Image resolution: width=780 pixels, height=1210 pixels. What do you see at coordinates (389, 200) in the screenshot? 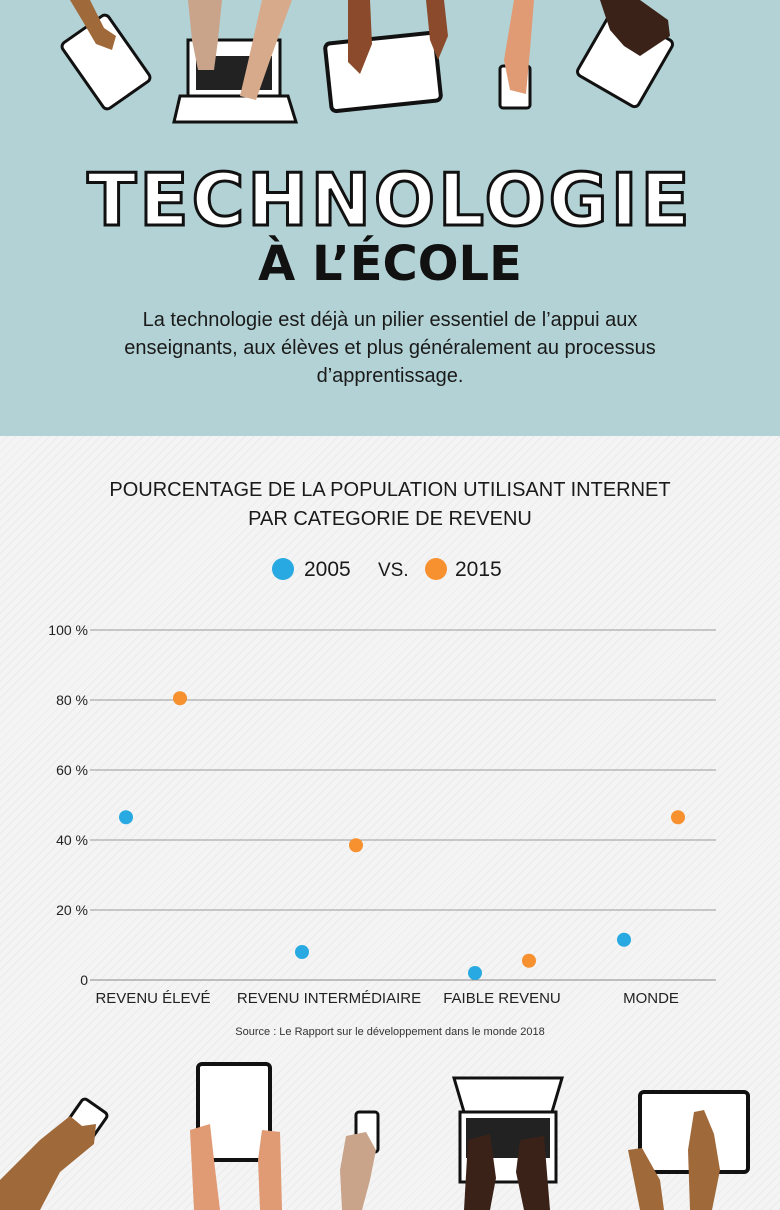
I see `page-title: TECHNOLOGIE` at bounding box center [389, 200].